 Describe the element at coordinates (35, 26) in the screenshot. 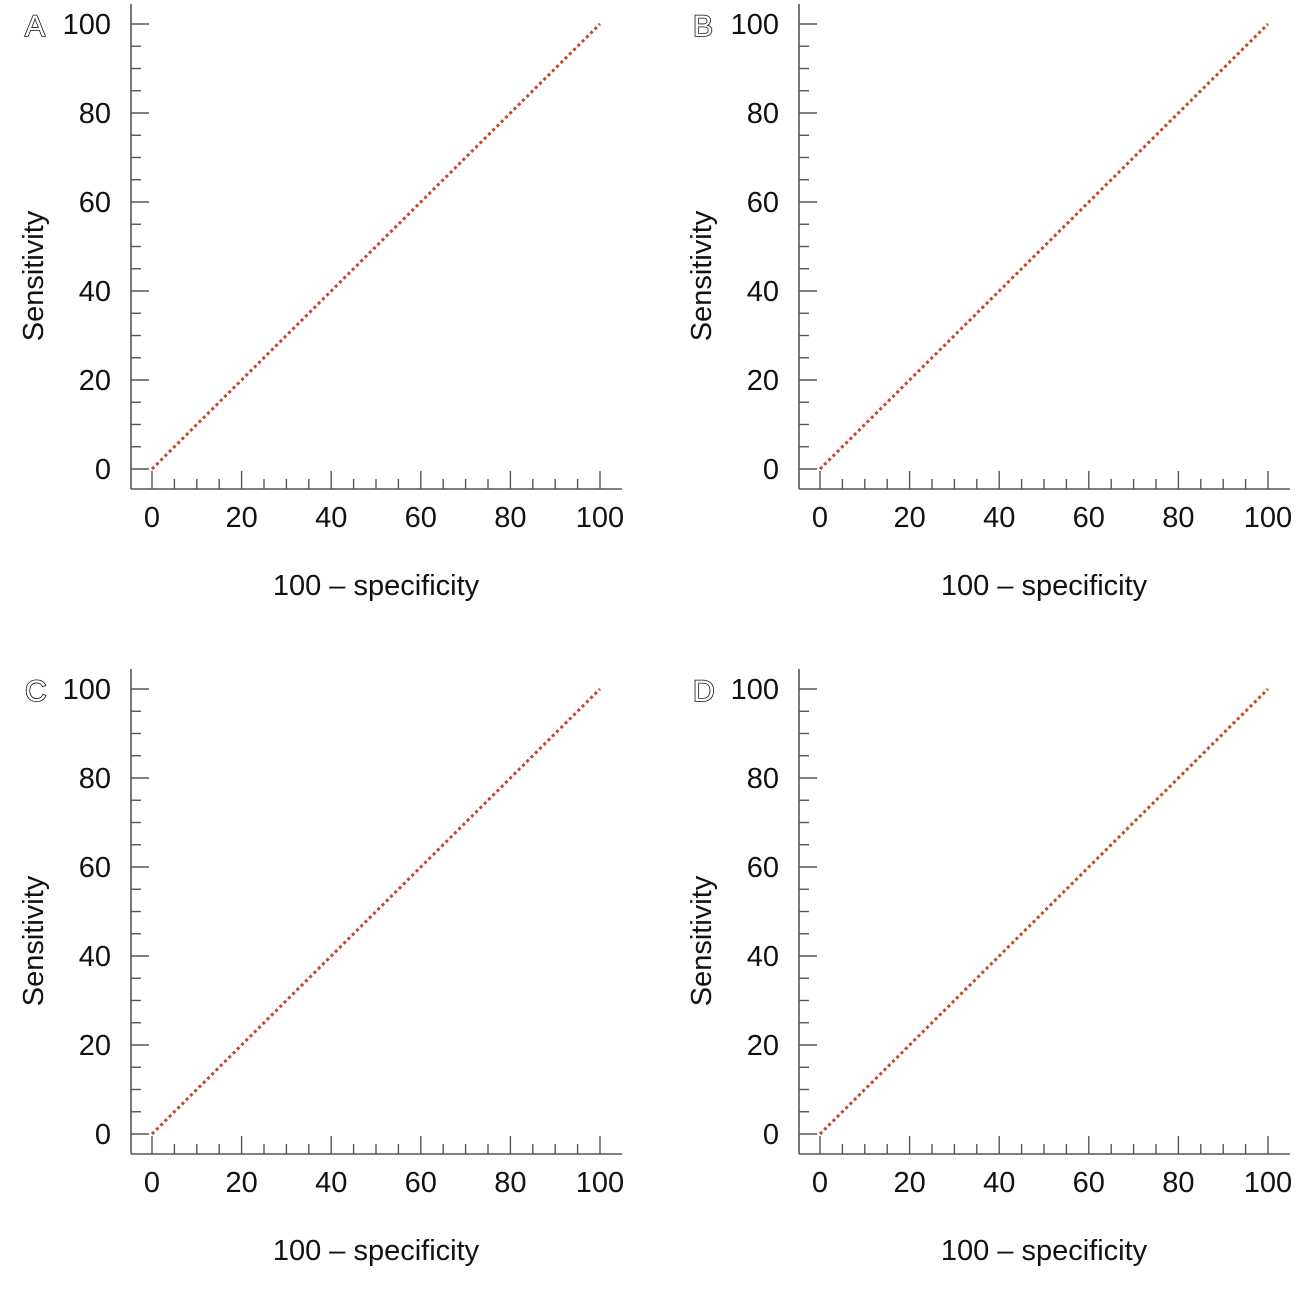

I see `panel-letter: A` at that location.